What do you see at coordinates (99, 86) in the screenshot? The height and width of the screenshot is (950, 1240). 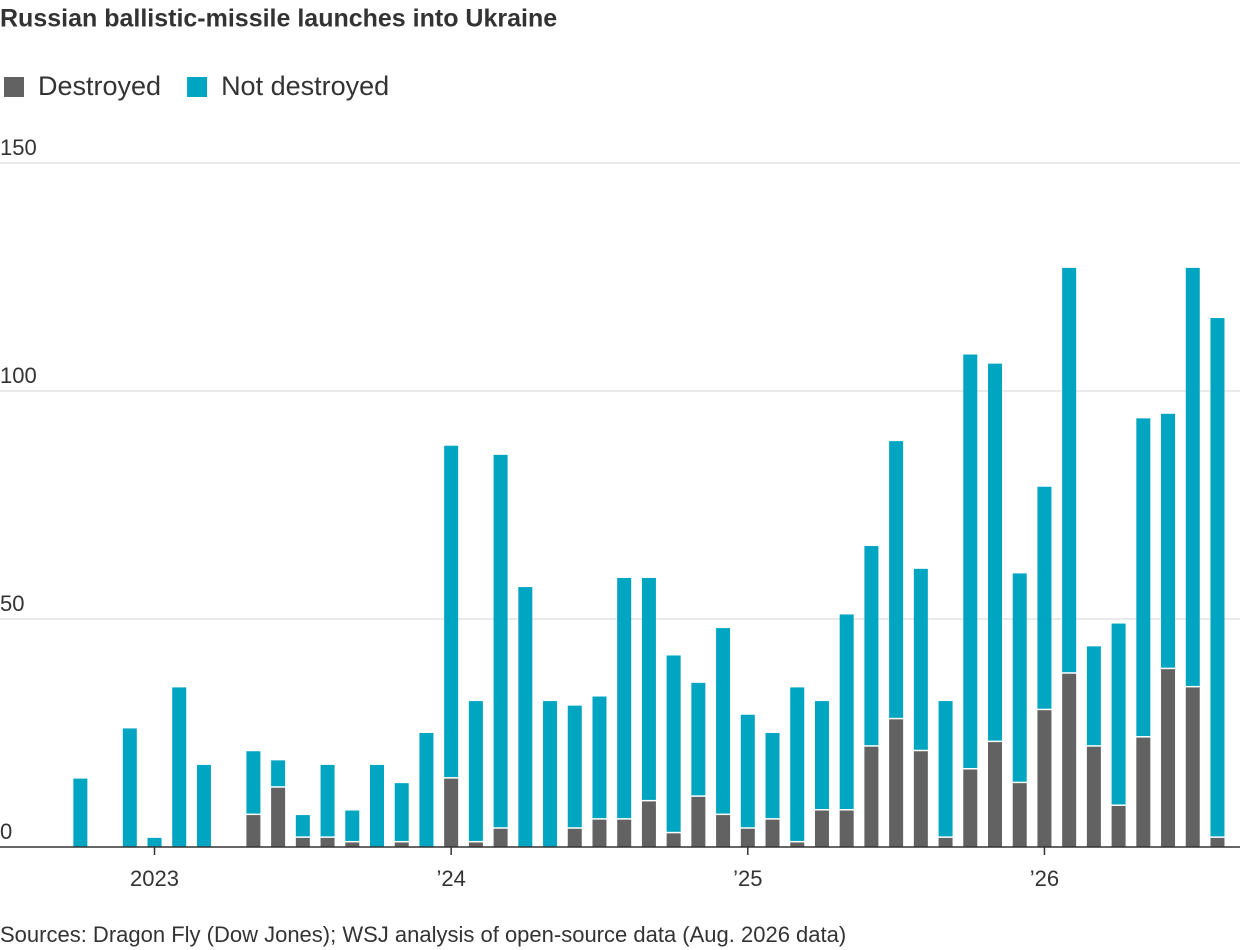 I see `legend-label: Destroyed` at bounding box center [99, 86].